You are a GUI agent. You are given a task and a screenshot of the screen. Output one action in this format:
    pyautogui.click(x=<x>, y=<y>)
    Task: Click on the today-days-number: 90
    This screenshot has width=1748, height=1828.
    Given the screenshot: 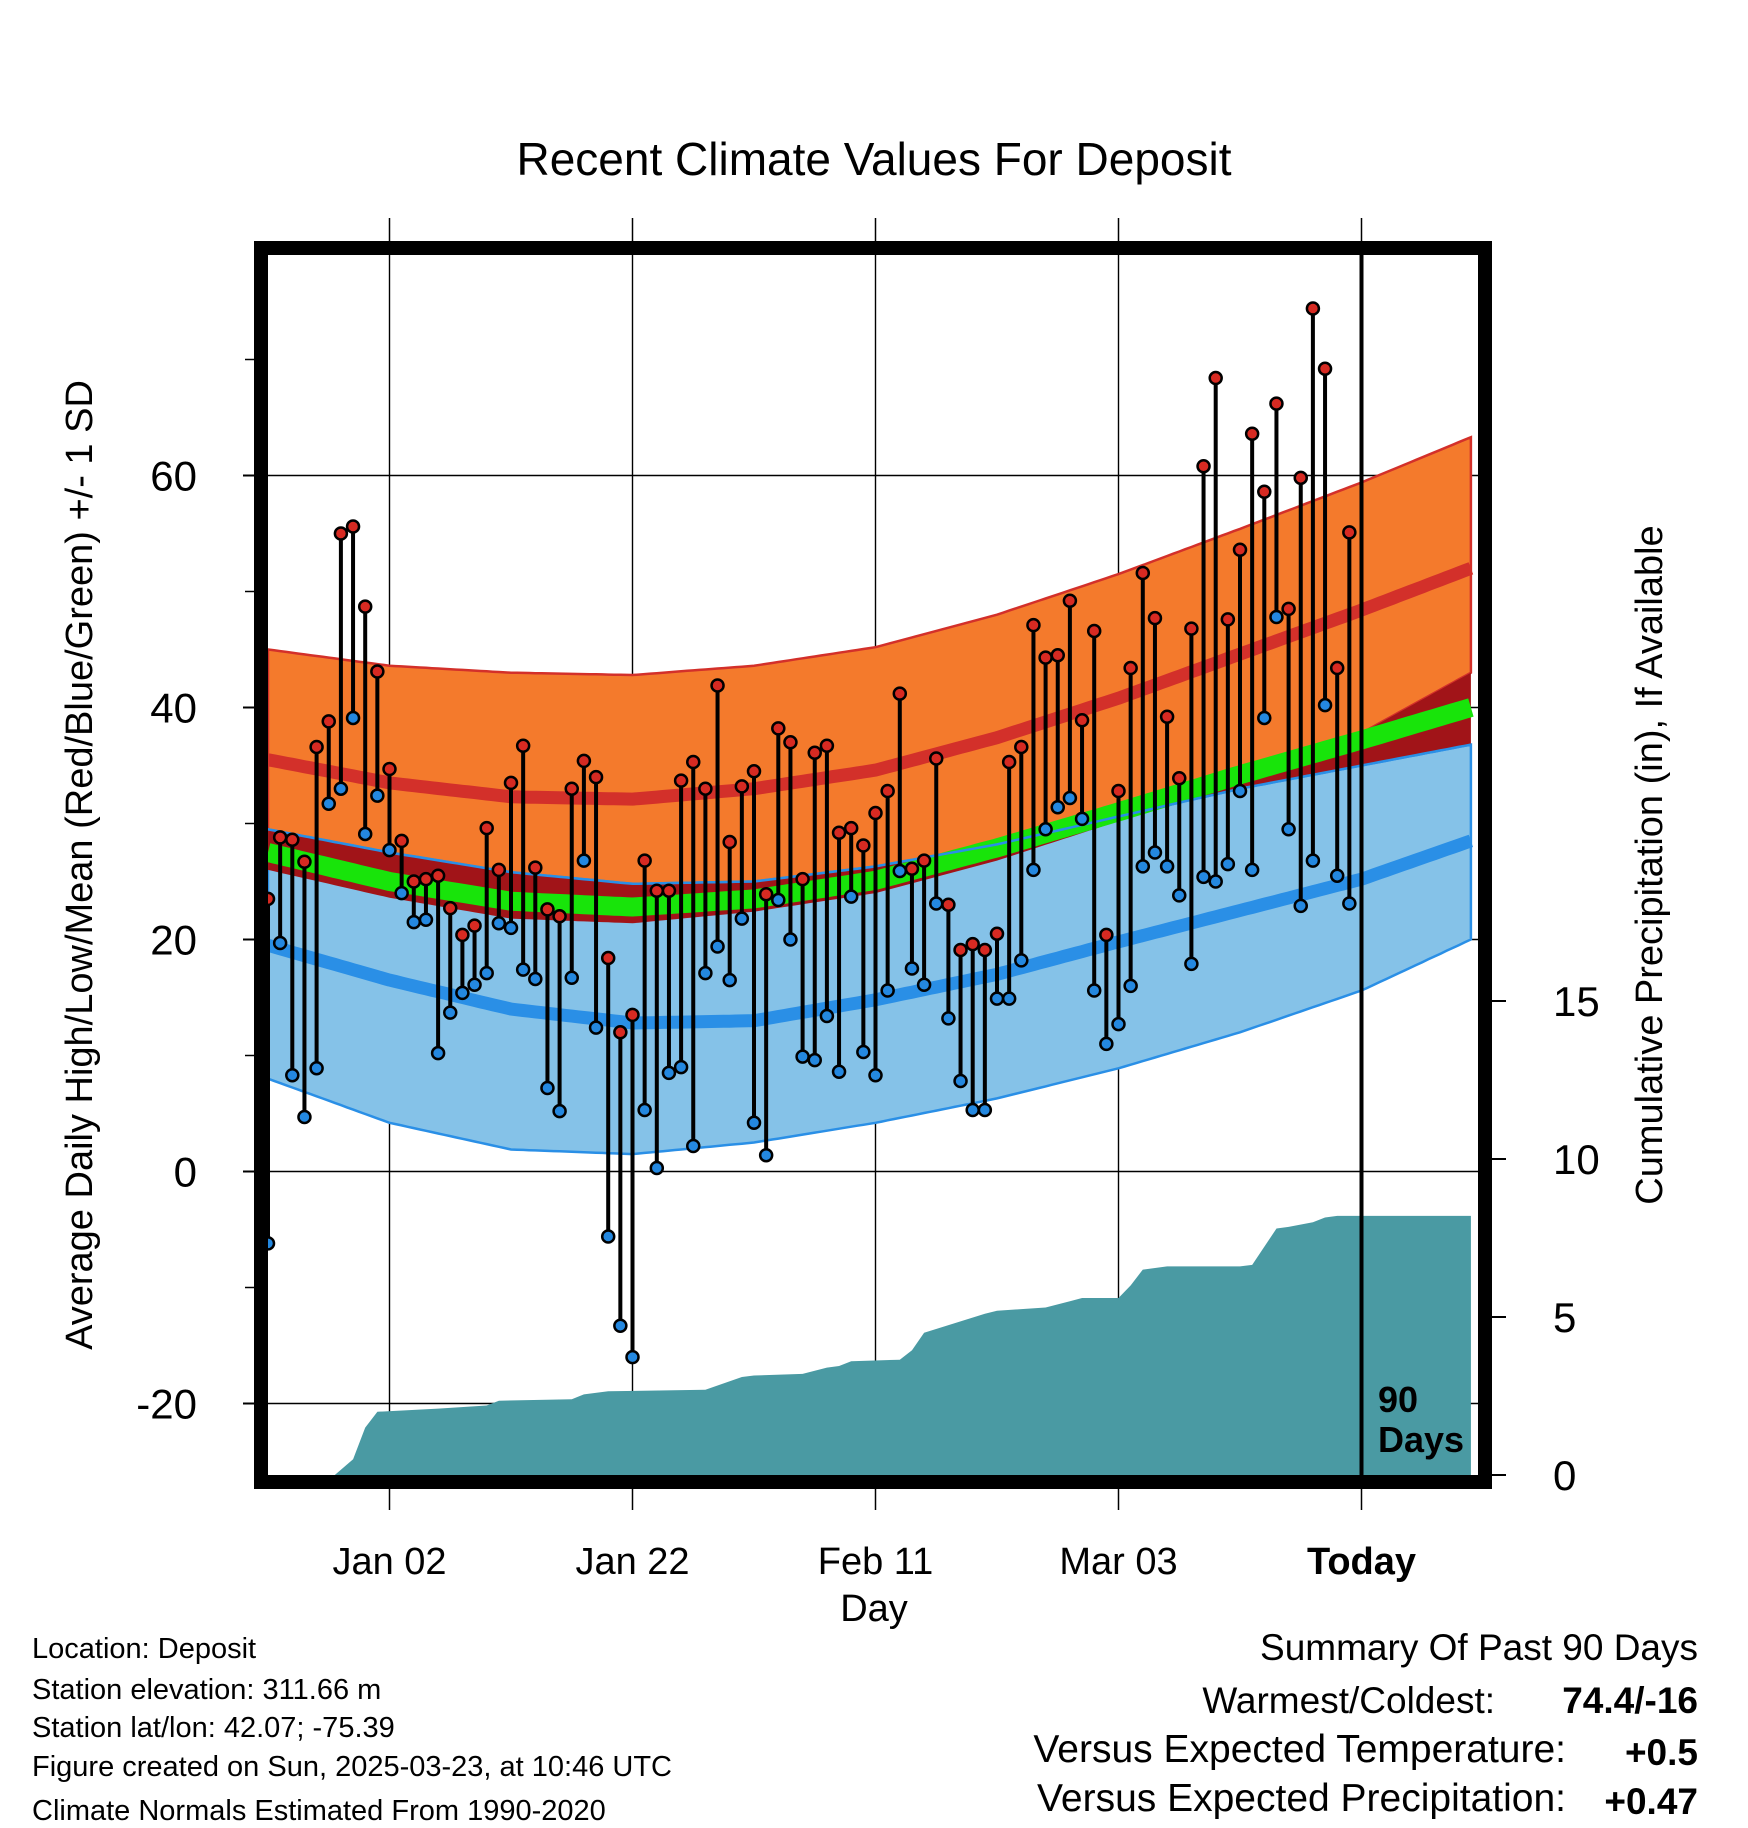 What is the action you would take?
    pyautogui.click(x=1398, y=1399)
    